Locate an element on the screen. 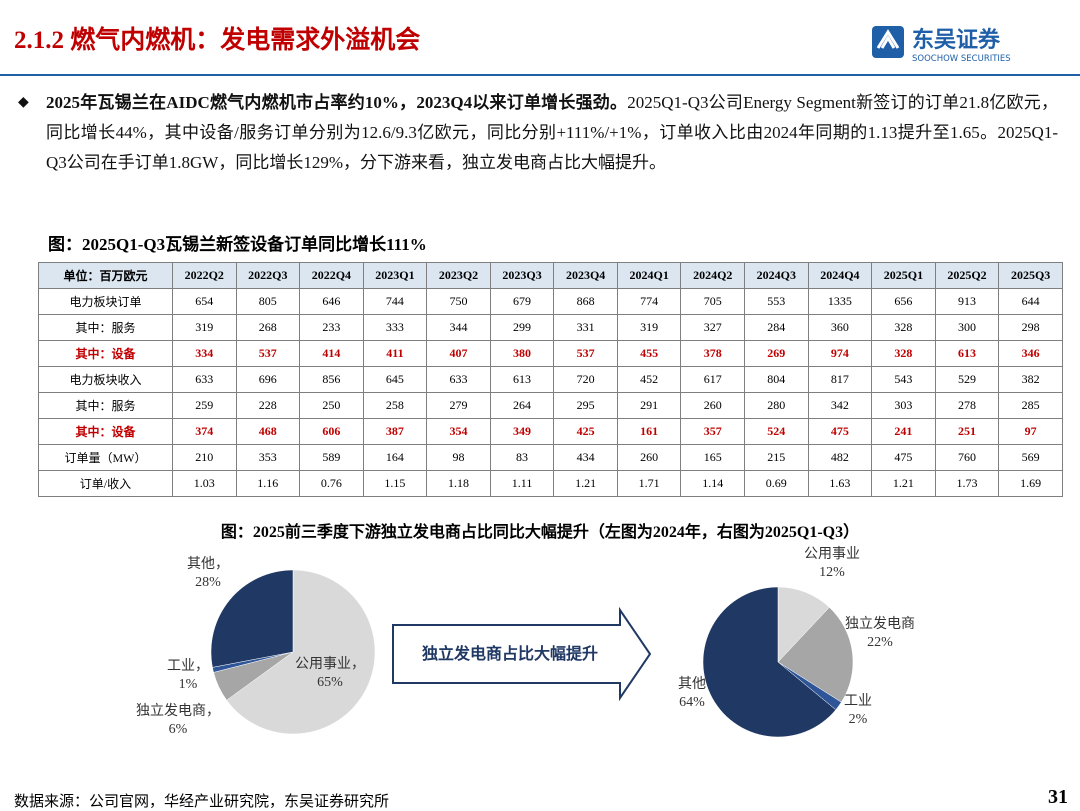  table-cell: 269 is located at coordinates (776, 353).